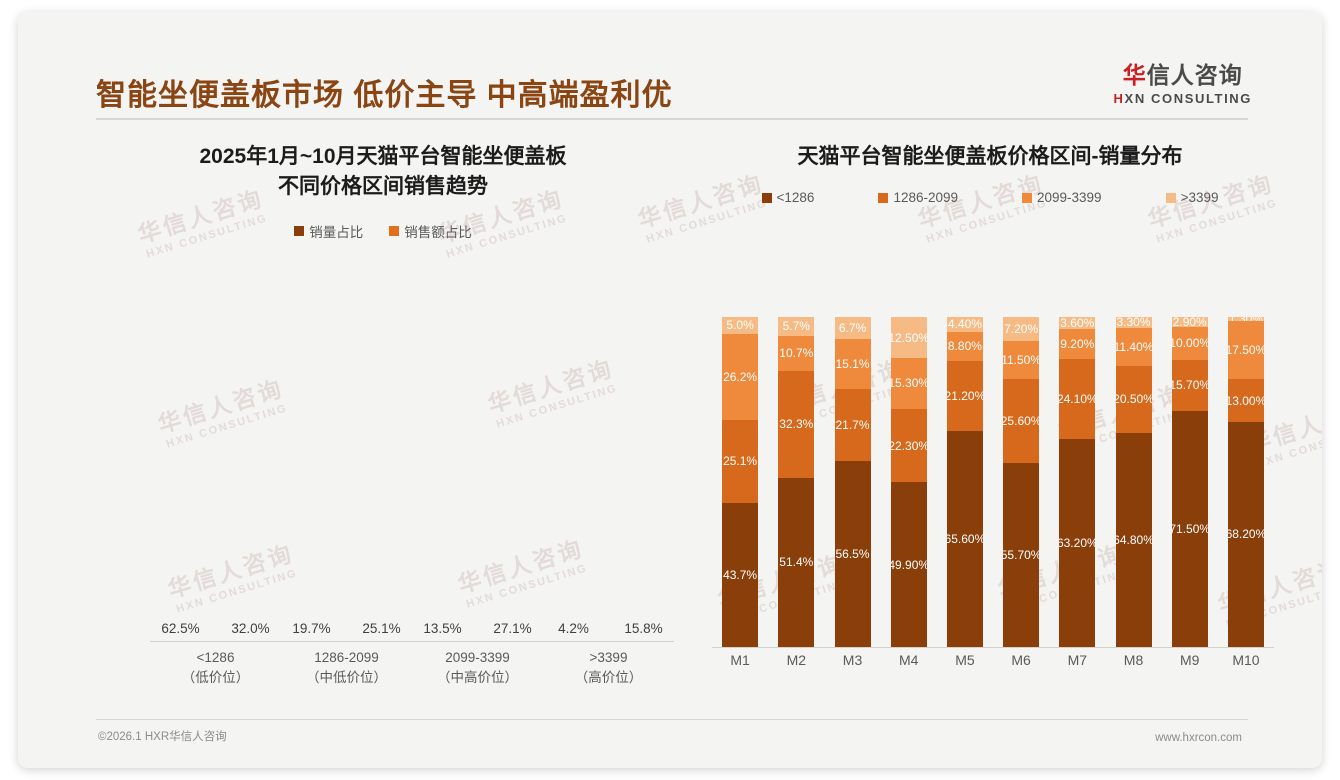 This screenshot has height=780, width=1340. I want to click on stack-segment: 6.7%, so click(852, 328).